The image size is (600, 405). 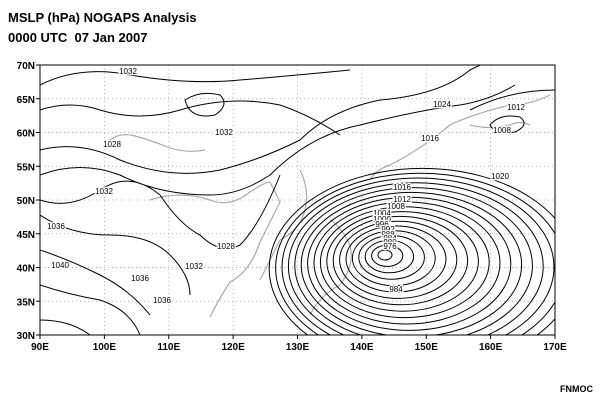 I want to click on y-tick-label: 55N, so click(x=26, y=167).